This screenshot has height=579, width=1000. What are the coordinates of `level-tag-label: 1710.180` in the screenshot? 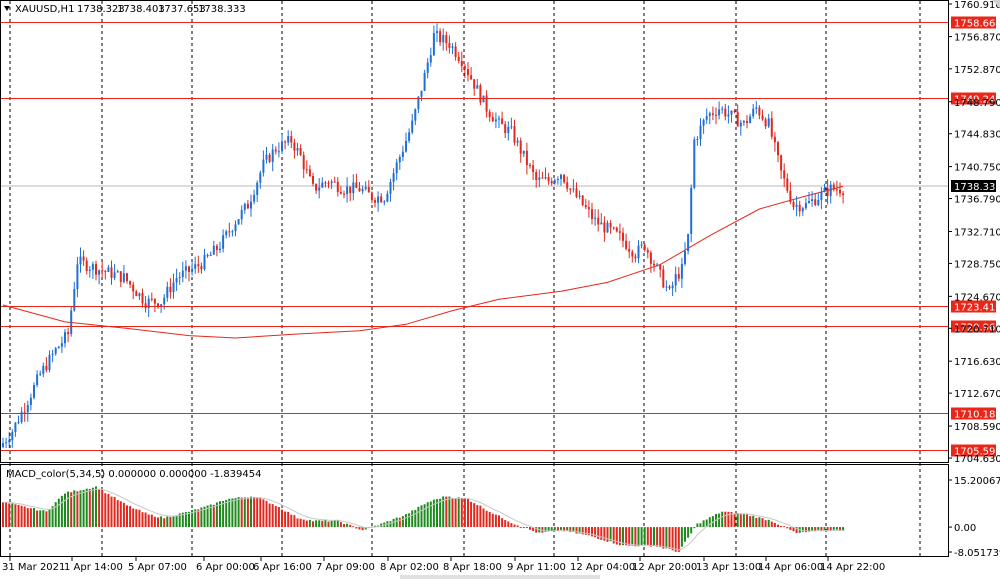 It's located at (977, 415).